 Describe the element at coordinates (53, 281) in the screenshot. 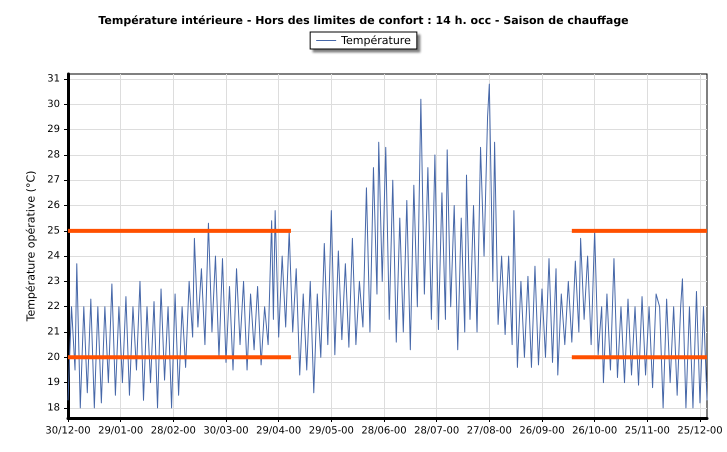

I see `y-tick-label: 23` at that location.